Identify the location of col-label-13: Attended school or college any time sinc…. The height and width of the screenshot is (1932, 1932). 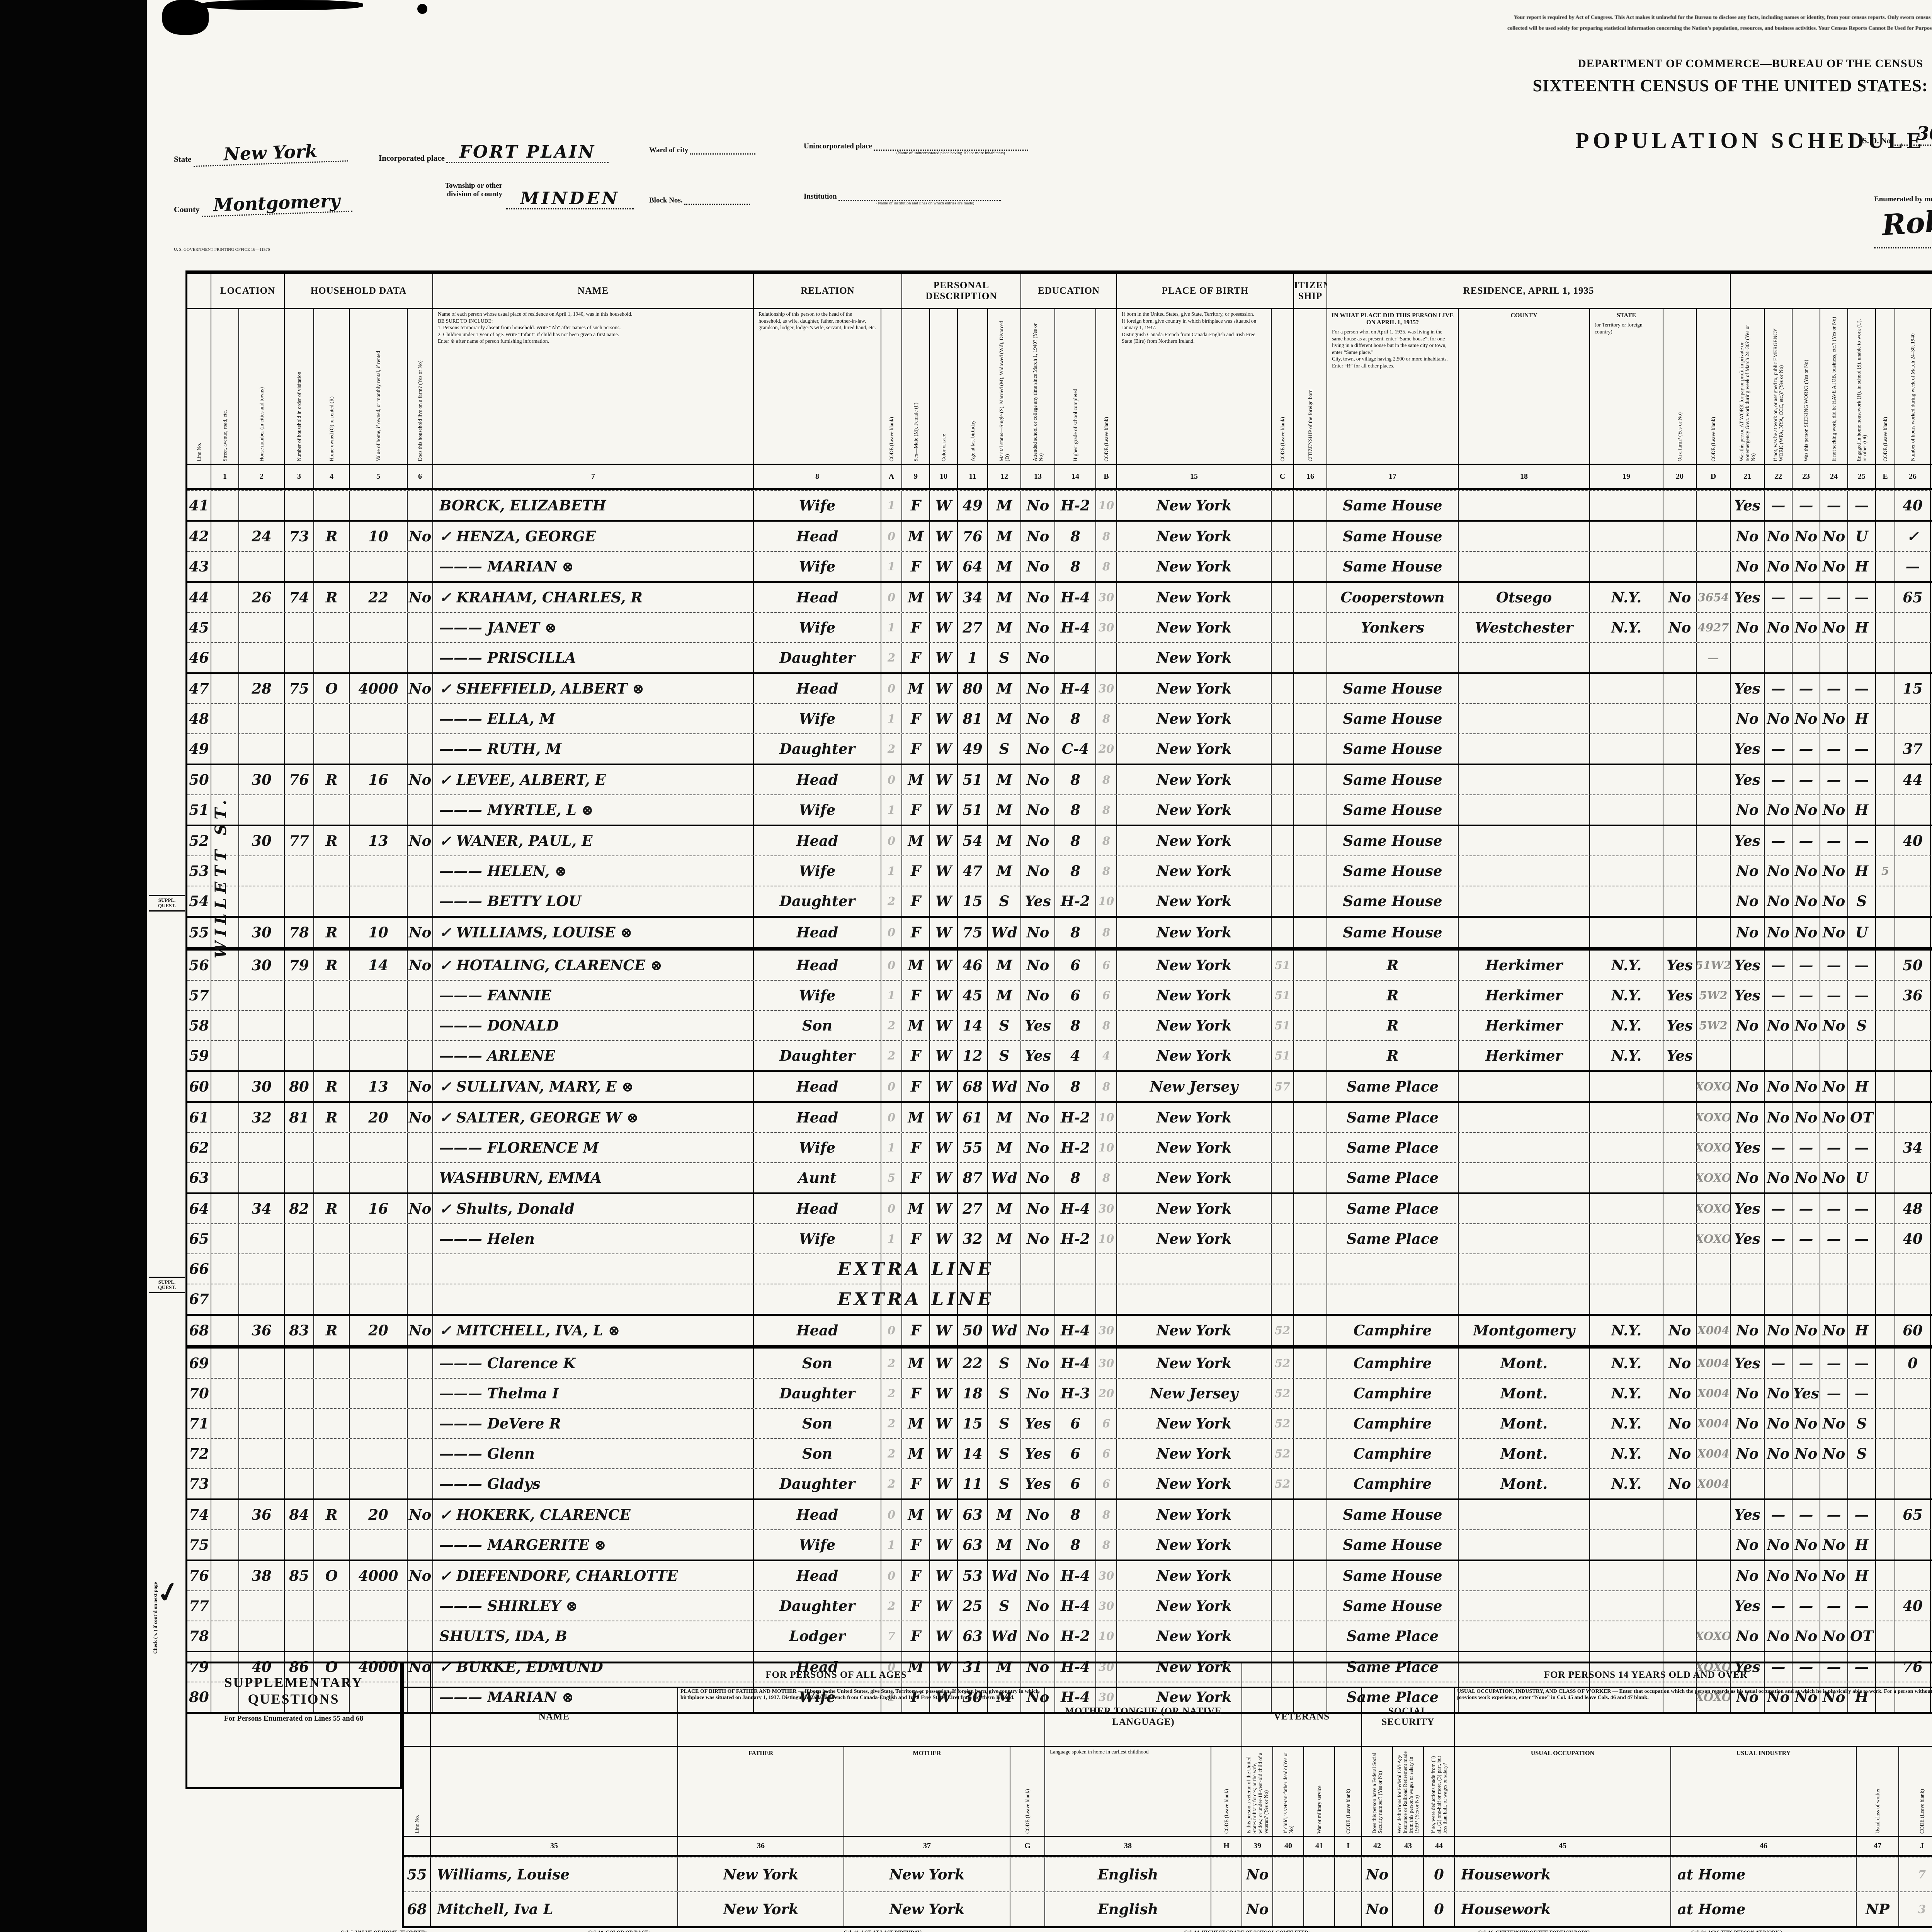
(1038, 387).